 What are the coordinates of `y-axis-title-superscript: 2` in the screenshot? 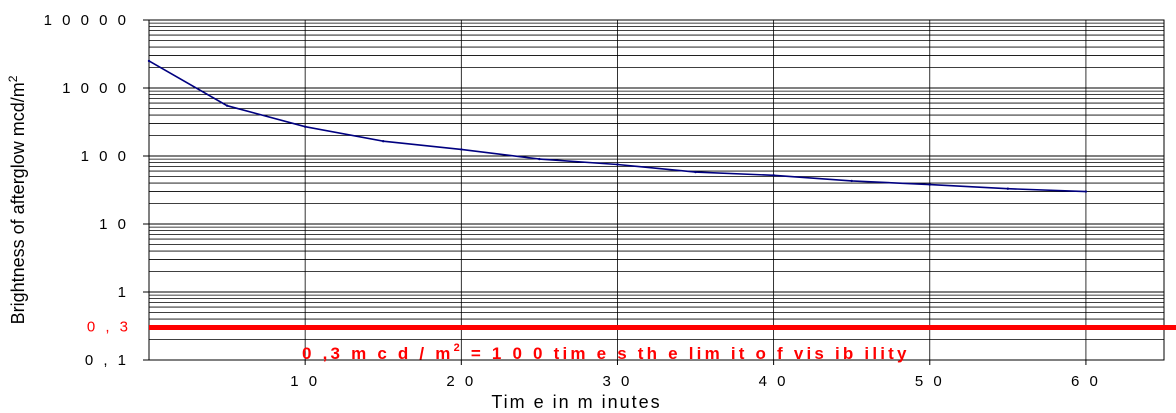 It's located at (13, 78).